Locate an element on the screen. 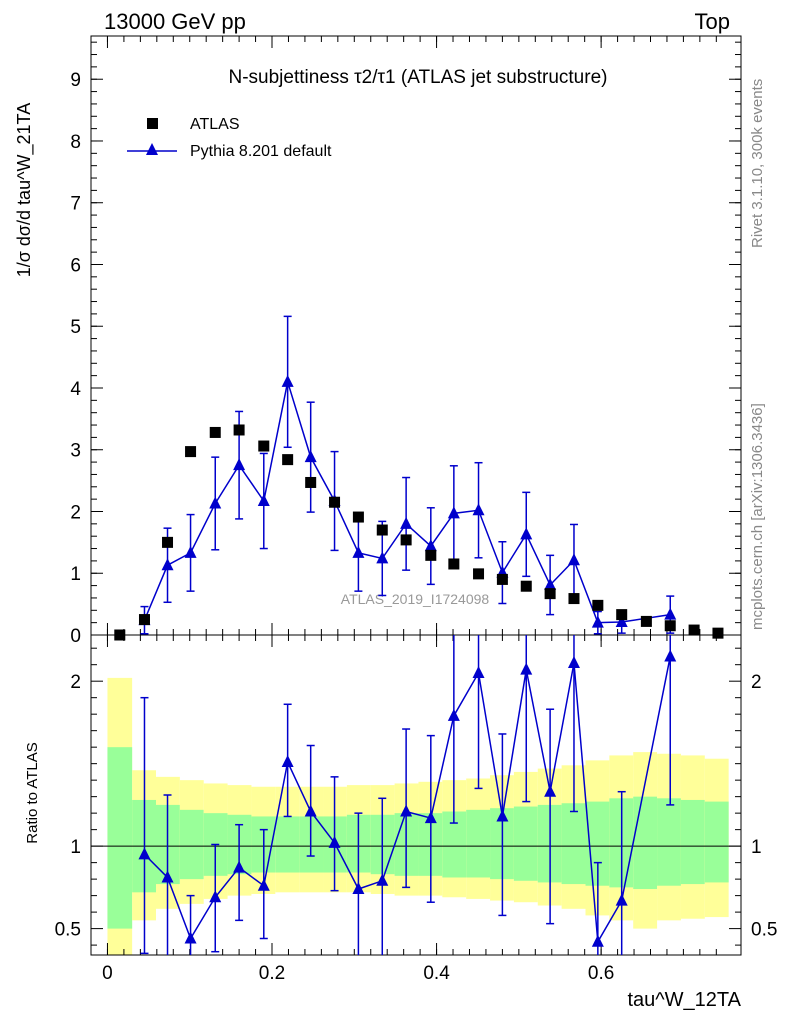 This screenshot has width=786, height=1024. process-label: Top is located at coordinates (712, 21).